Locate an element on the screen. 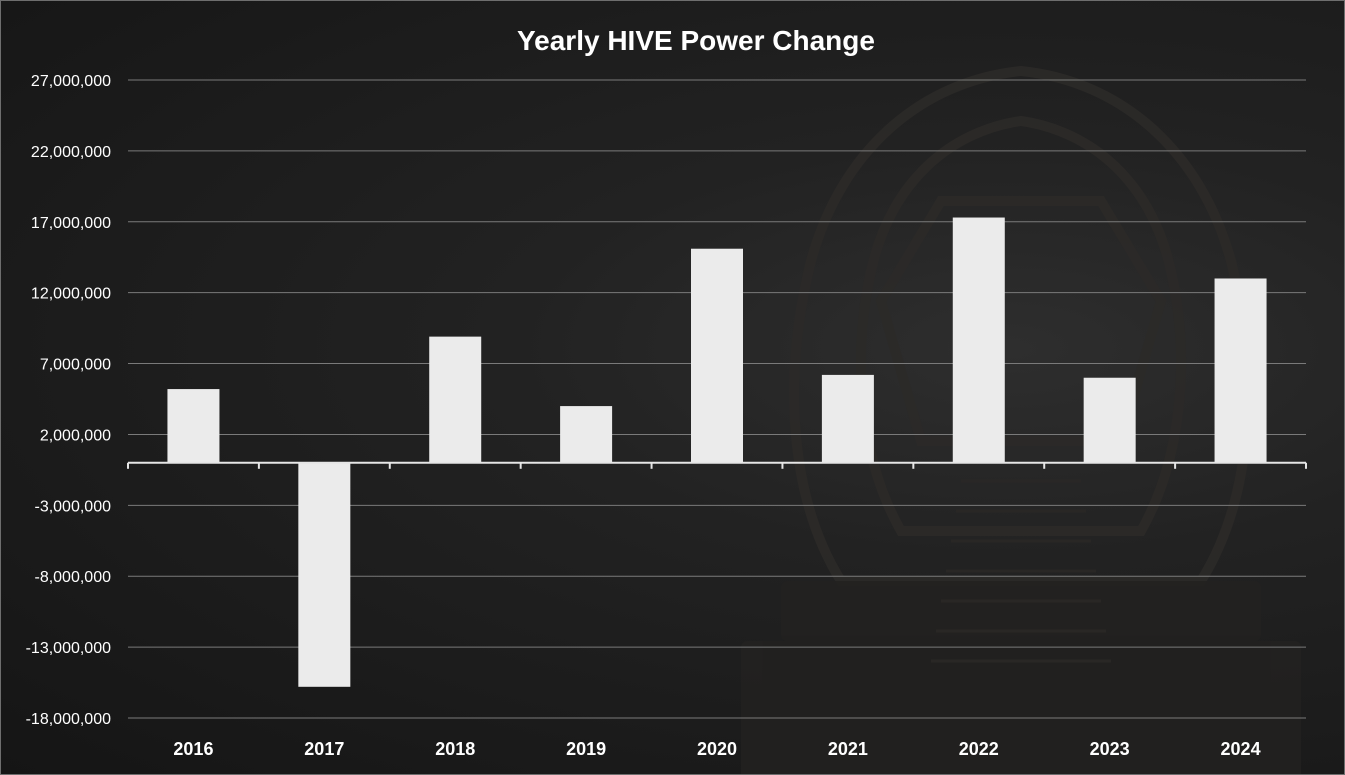 The width and height of the screenshot is (1345, 775). y-tick-label: -18,000,000 is located at coordinates (69, 719).